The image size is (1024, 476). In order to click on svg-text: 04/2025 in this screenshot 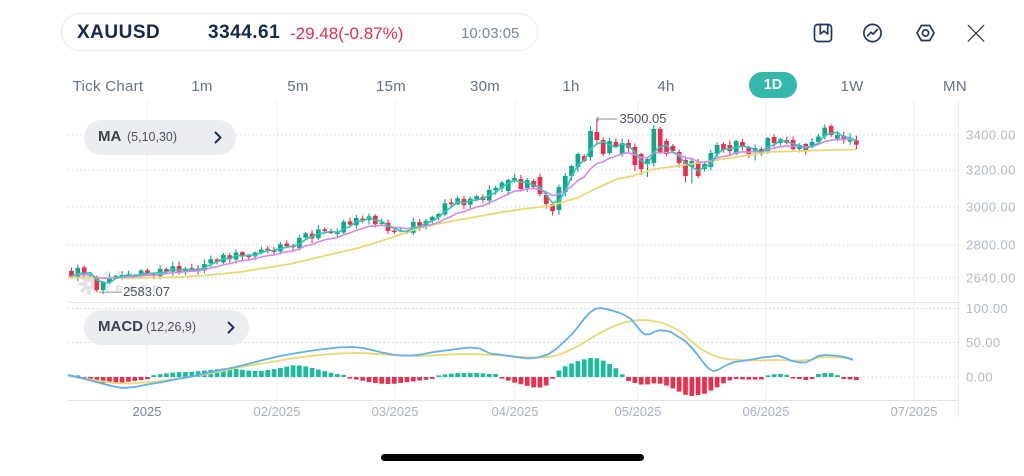, I will do `click(515, 411)`.